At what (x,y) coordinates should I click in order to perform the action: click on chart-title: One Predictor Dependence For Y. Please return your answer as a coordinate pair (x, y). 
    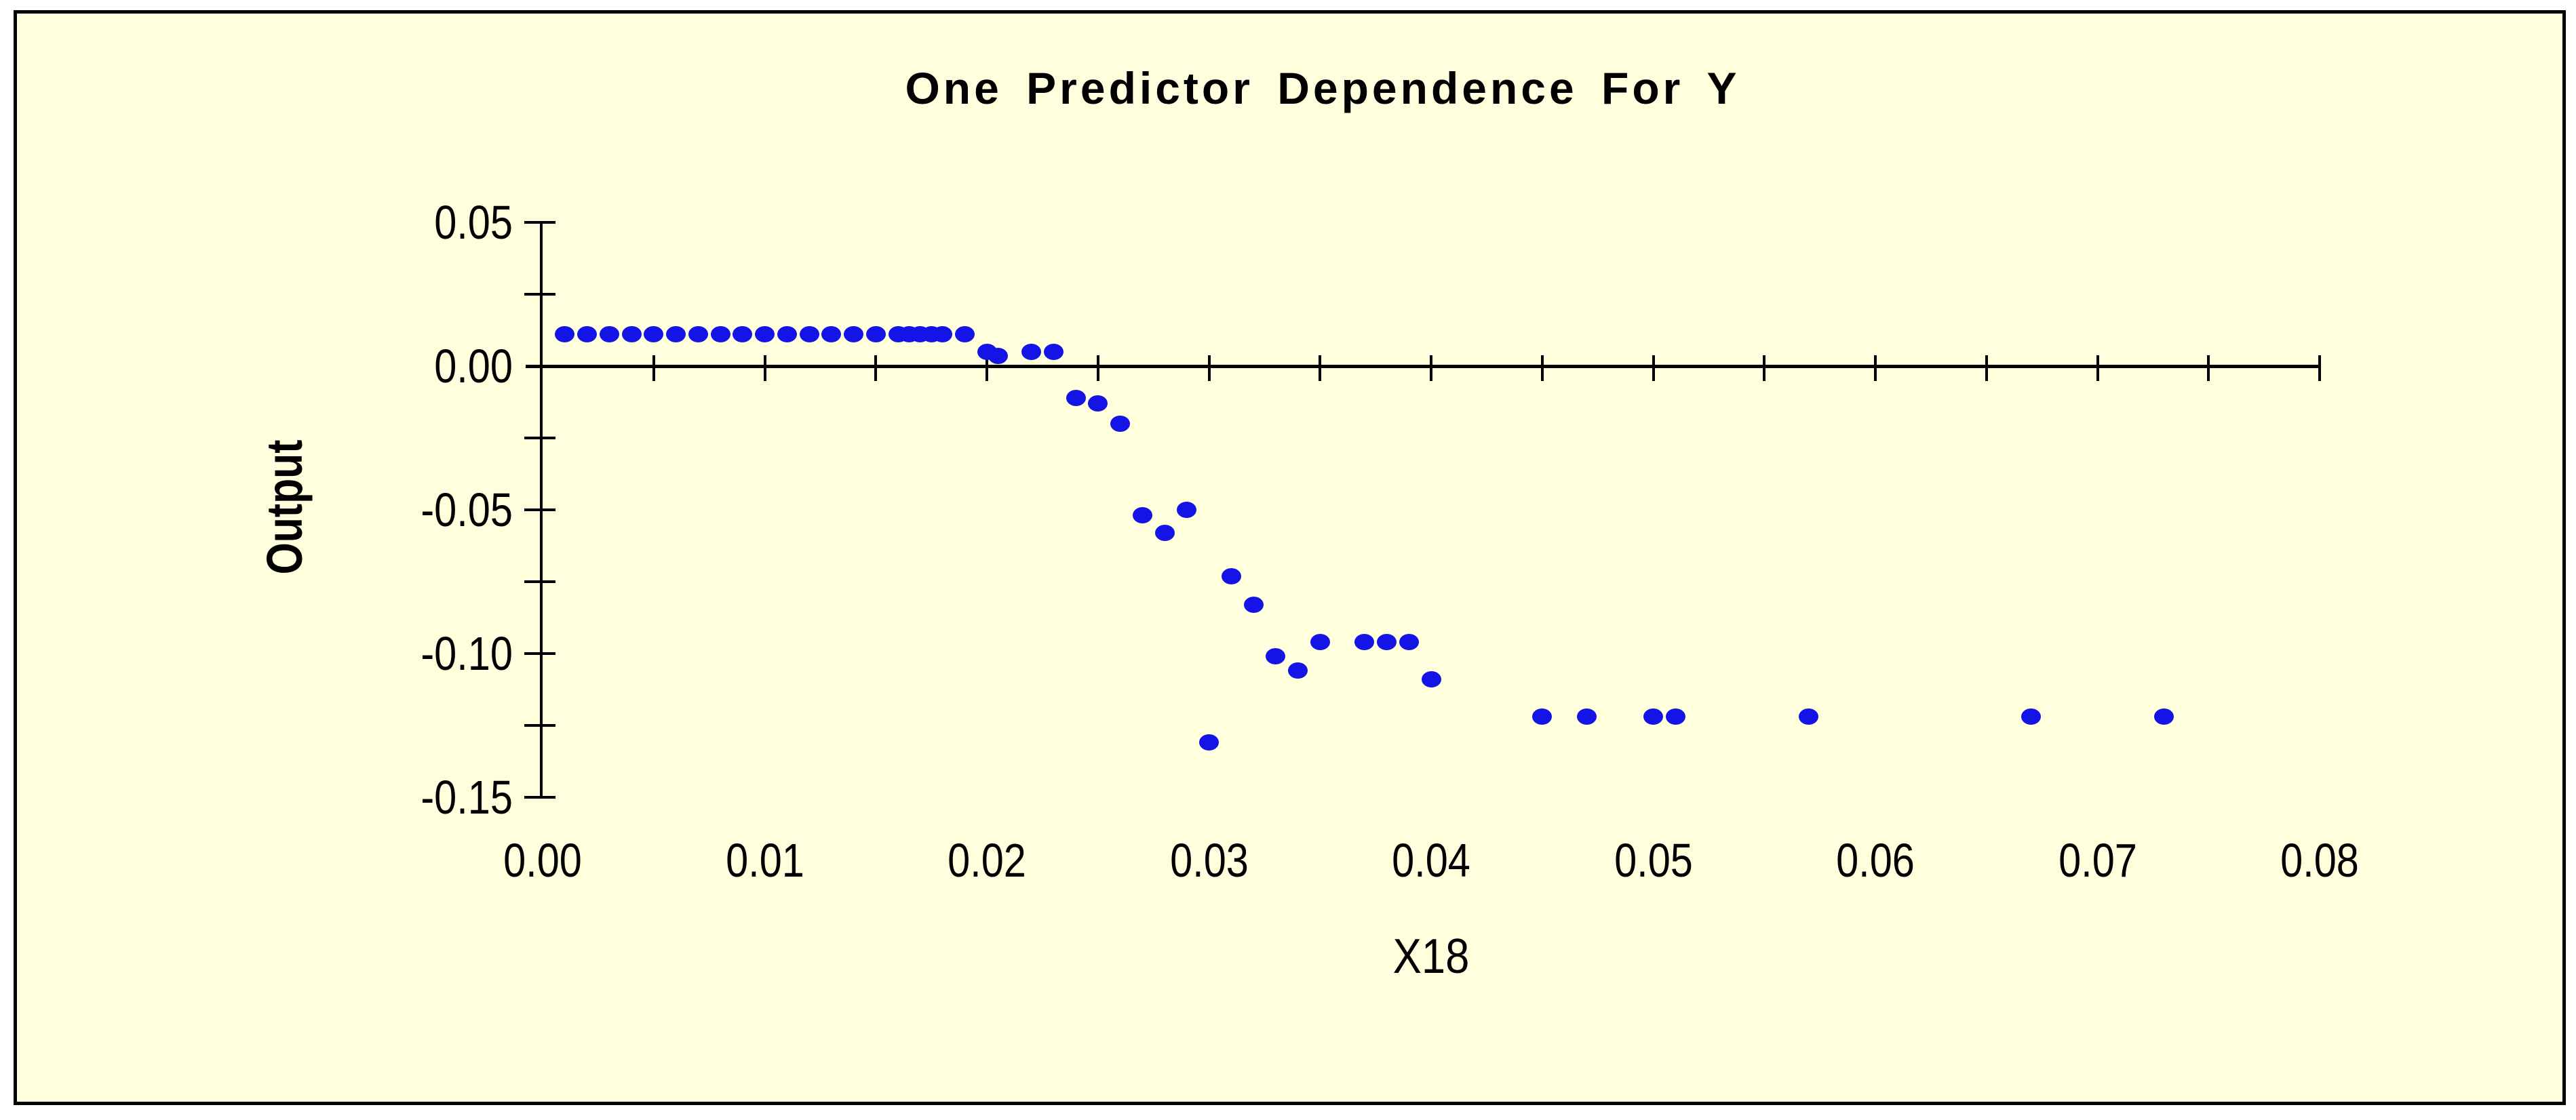
    Looking at the image, I should click on (1322, 88).